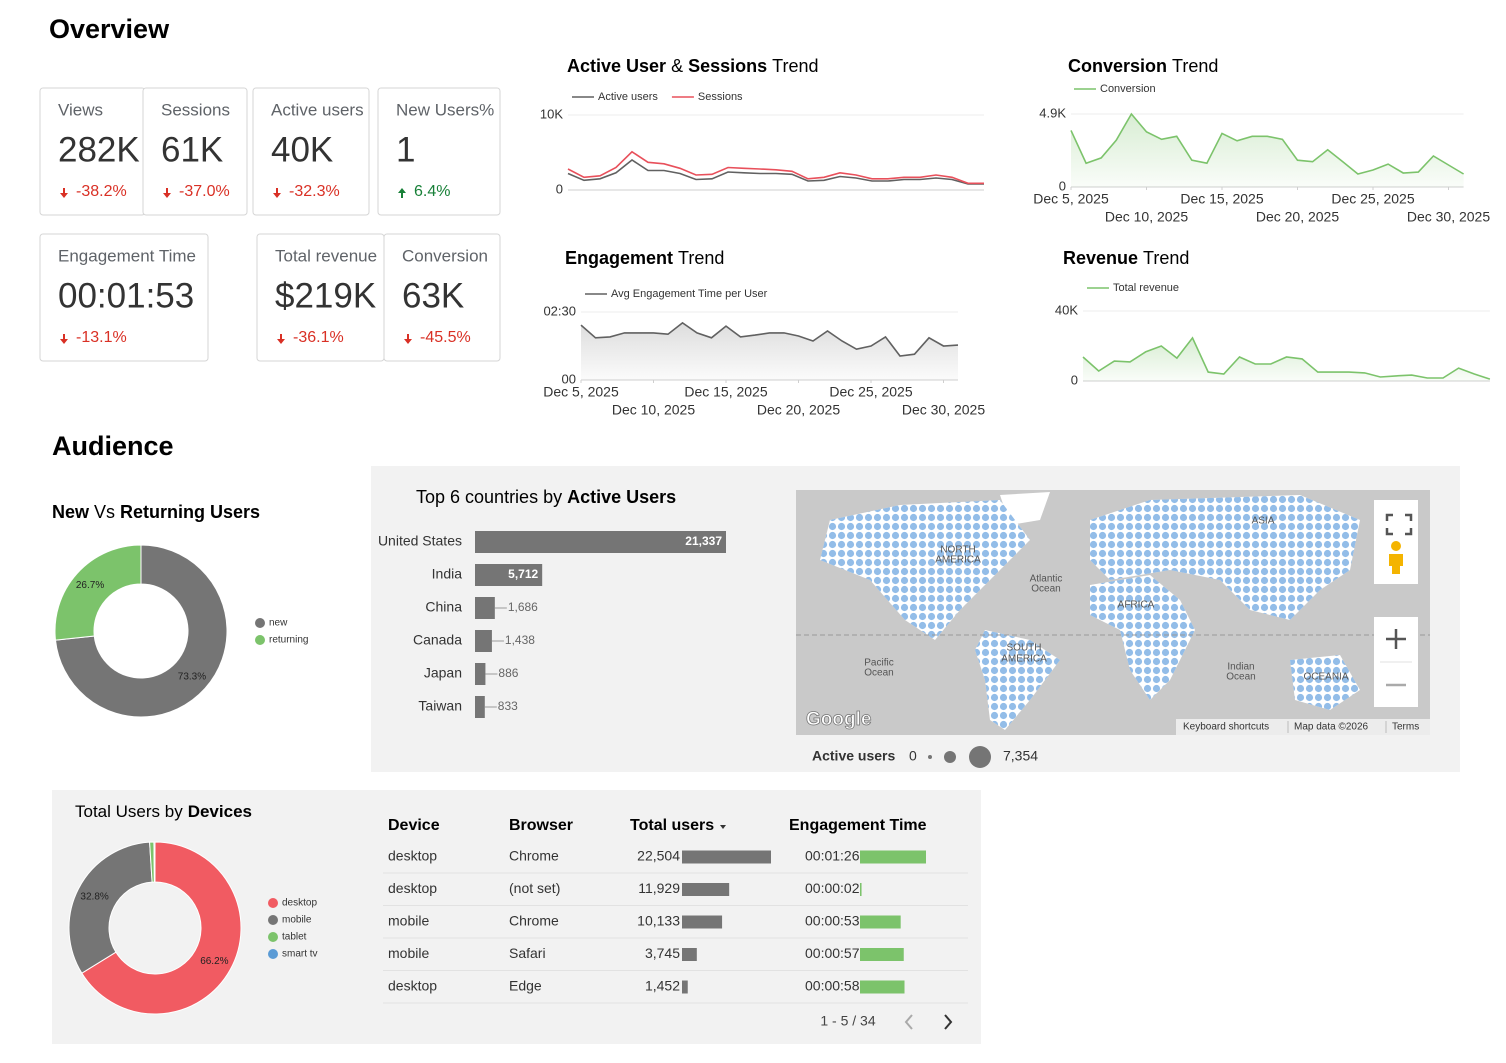  Describe the element at coordinates (326, 255) in the screenshot. I see `kpi-label: Total revenue` at that location.